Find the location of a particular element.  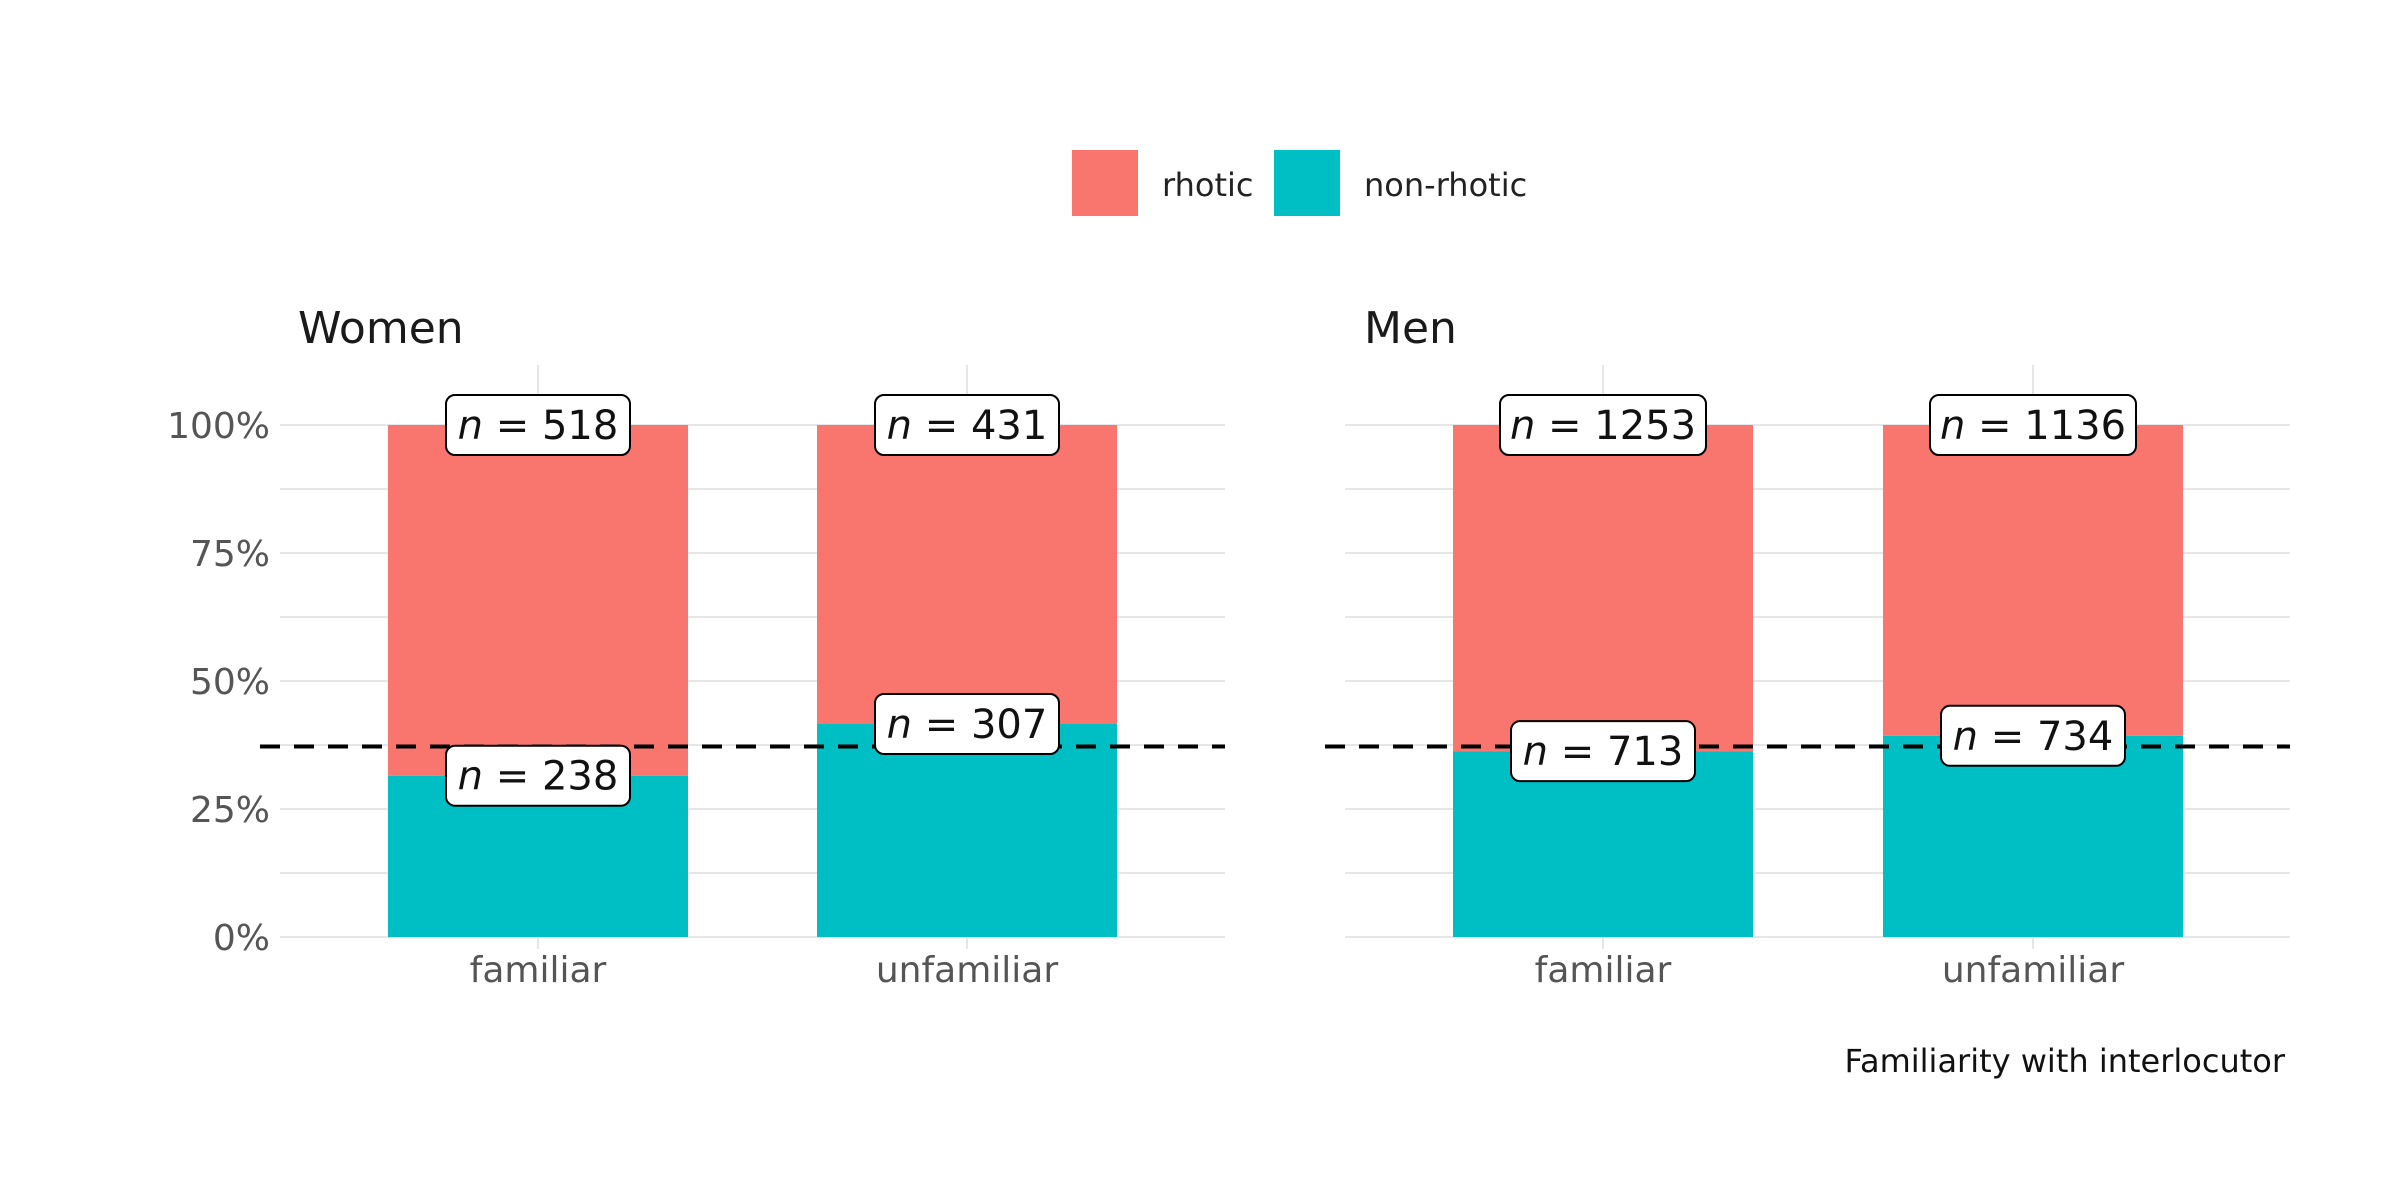

n-value: = 734 is located at coordinates (2045, 737).